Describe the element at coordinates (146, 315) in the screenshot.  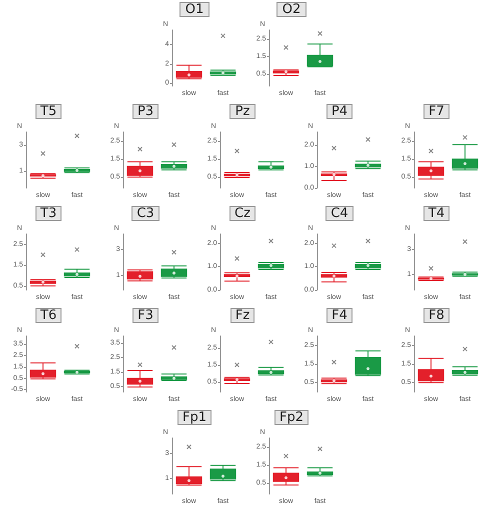
I see `chart-title: F3` at that location.